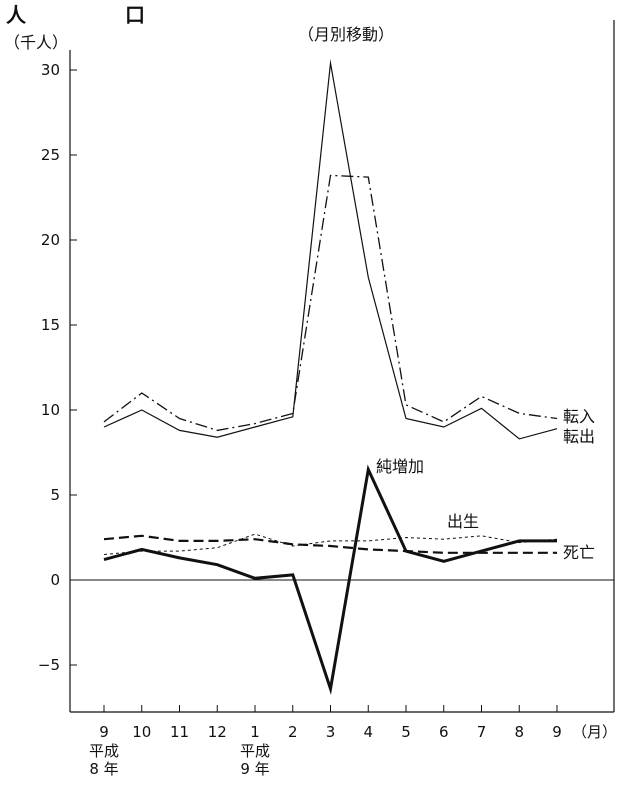 The image size is (632, 786). What do you see at coordinates (50, 240) in the screenshot?
I see `y-tick-label: 20` at bounding box center [50, 240].